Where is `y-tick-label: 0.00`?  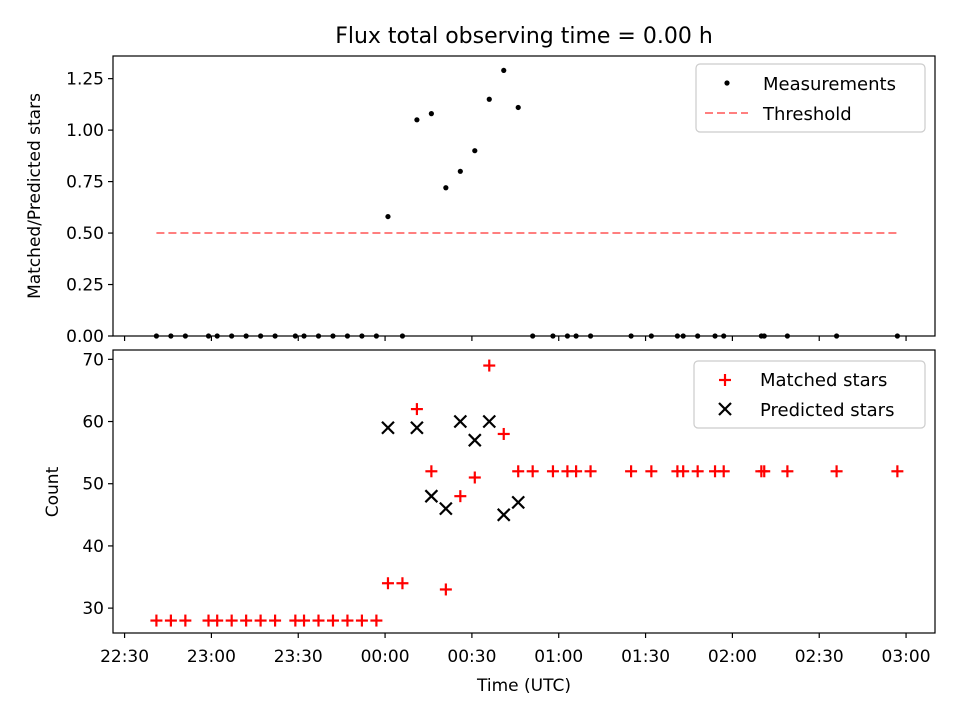 y-tick-label: 0.00 is located at coordinates (85, 337).